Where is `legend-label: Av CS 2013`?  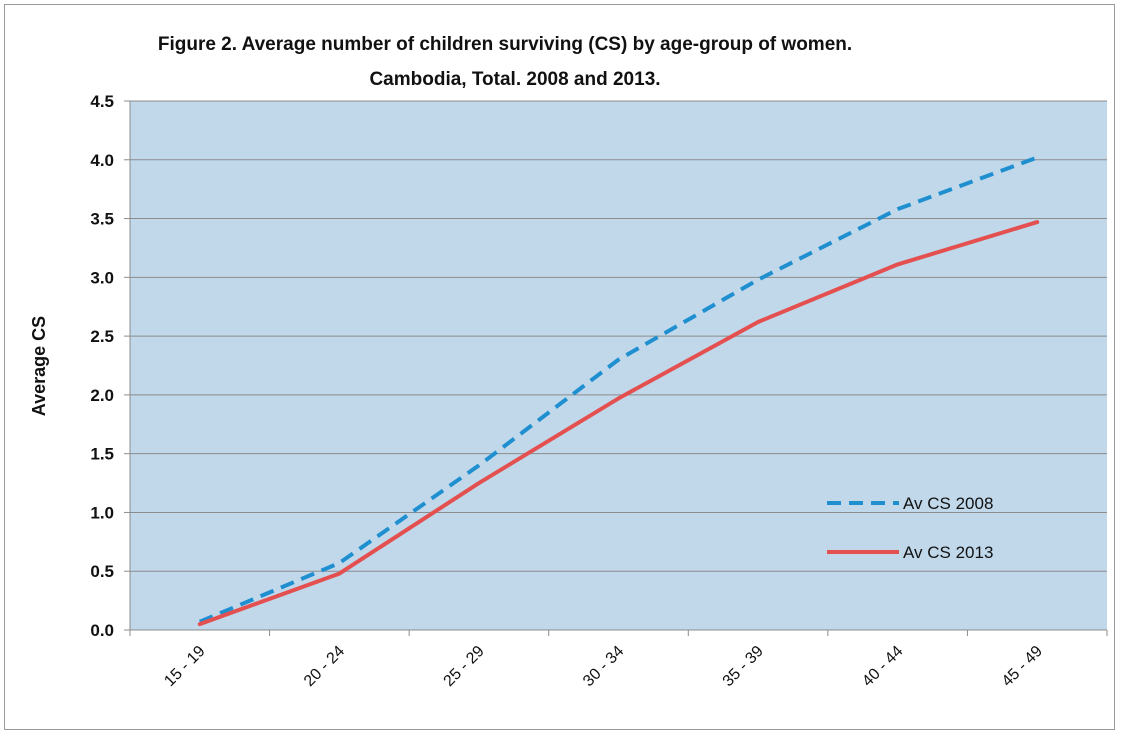
legend-label: Av CS 2013 is located at coordinates (948, 552).